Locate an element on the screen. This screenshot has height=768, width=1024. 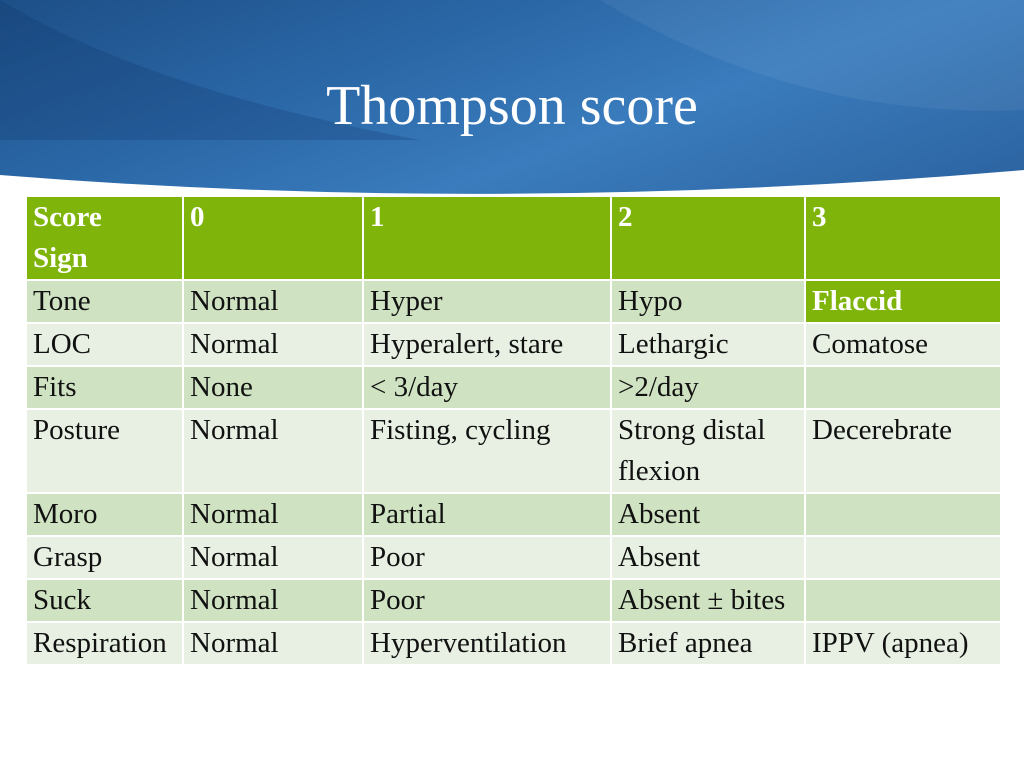
header-score-sign: Score Sign is located at coordinates (104, 238).